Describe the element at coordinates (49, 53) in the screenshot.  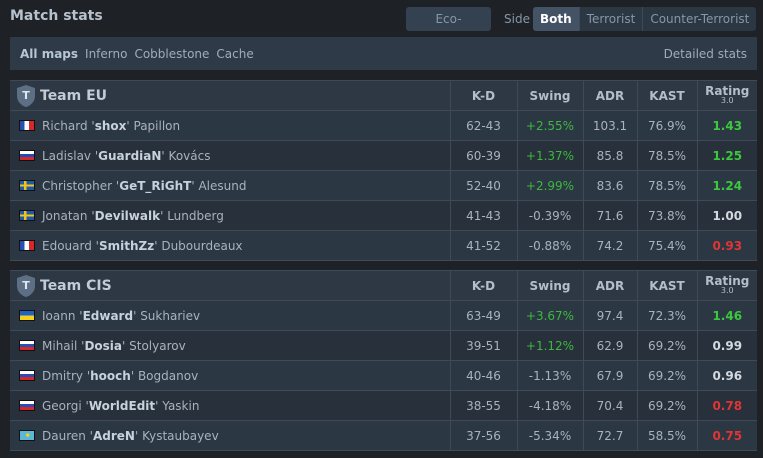
I see `map-all: All maps` at that location.